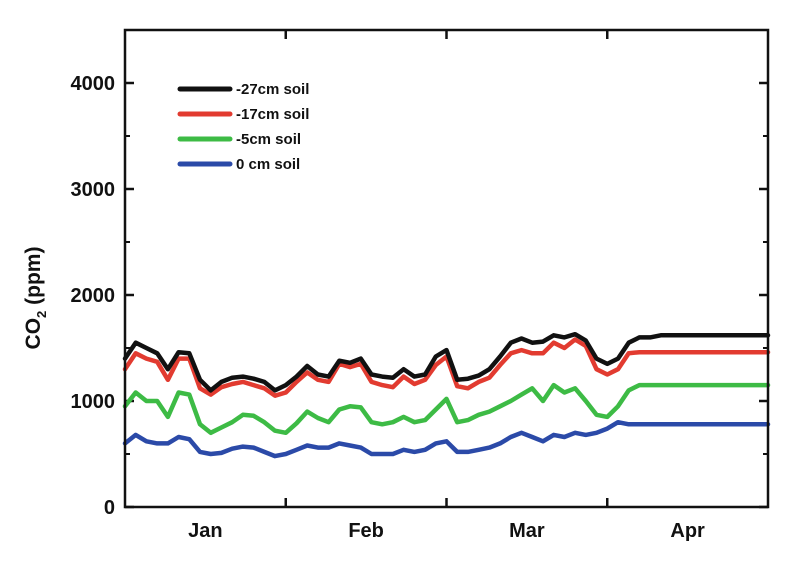 This screenshot has width=800, height=572. I want to click on y-tick-label: 2000, so click(93, 296).